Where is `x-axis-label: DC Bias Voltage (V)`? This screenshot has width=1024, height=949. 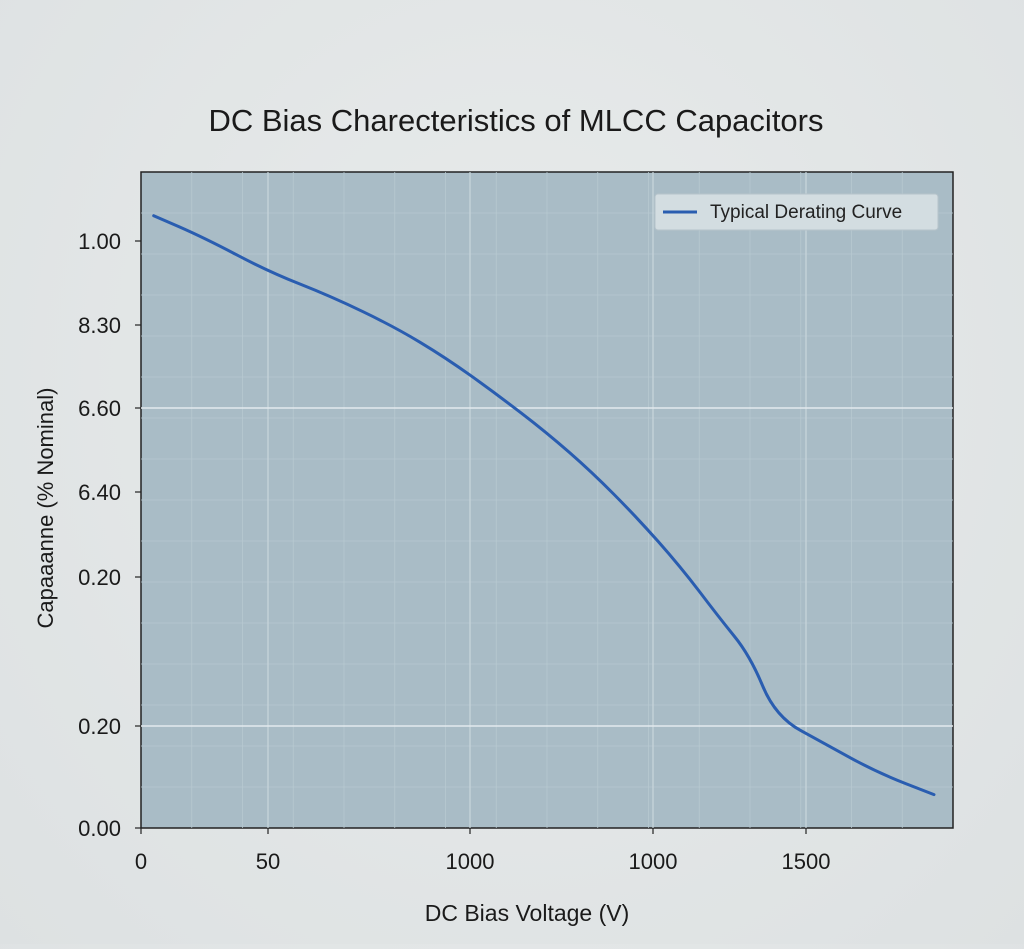
x-axis-label: DC Bias Voltage (V) is located at coordinates (527, 913).